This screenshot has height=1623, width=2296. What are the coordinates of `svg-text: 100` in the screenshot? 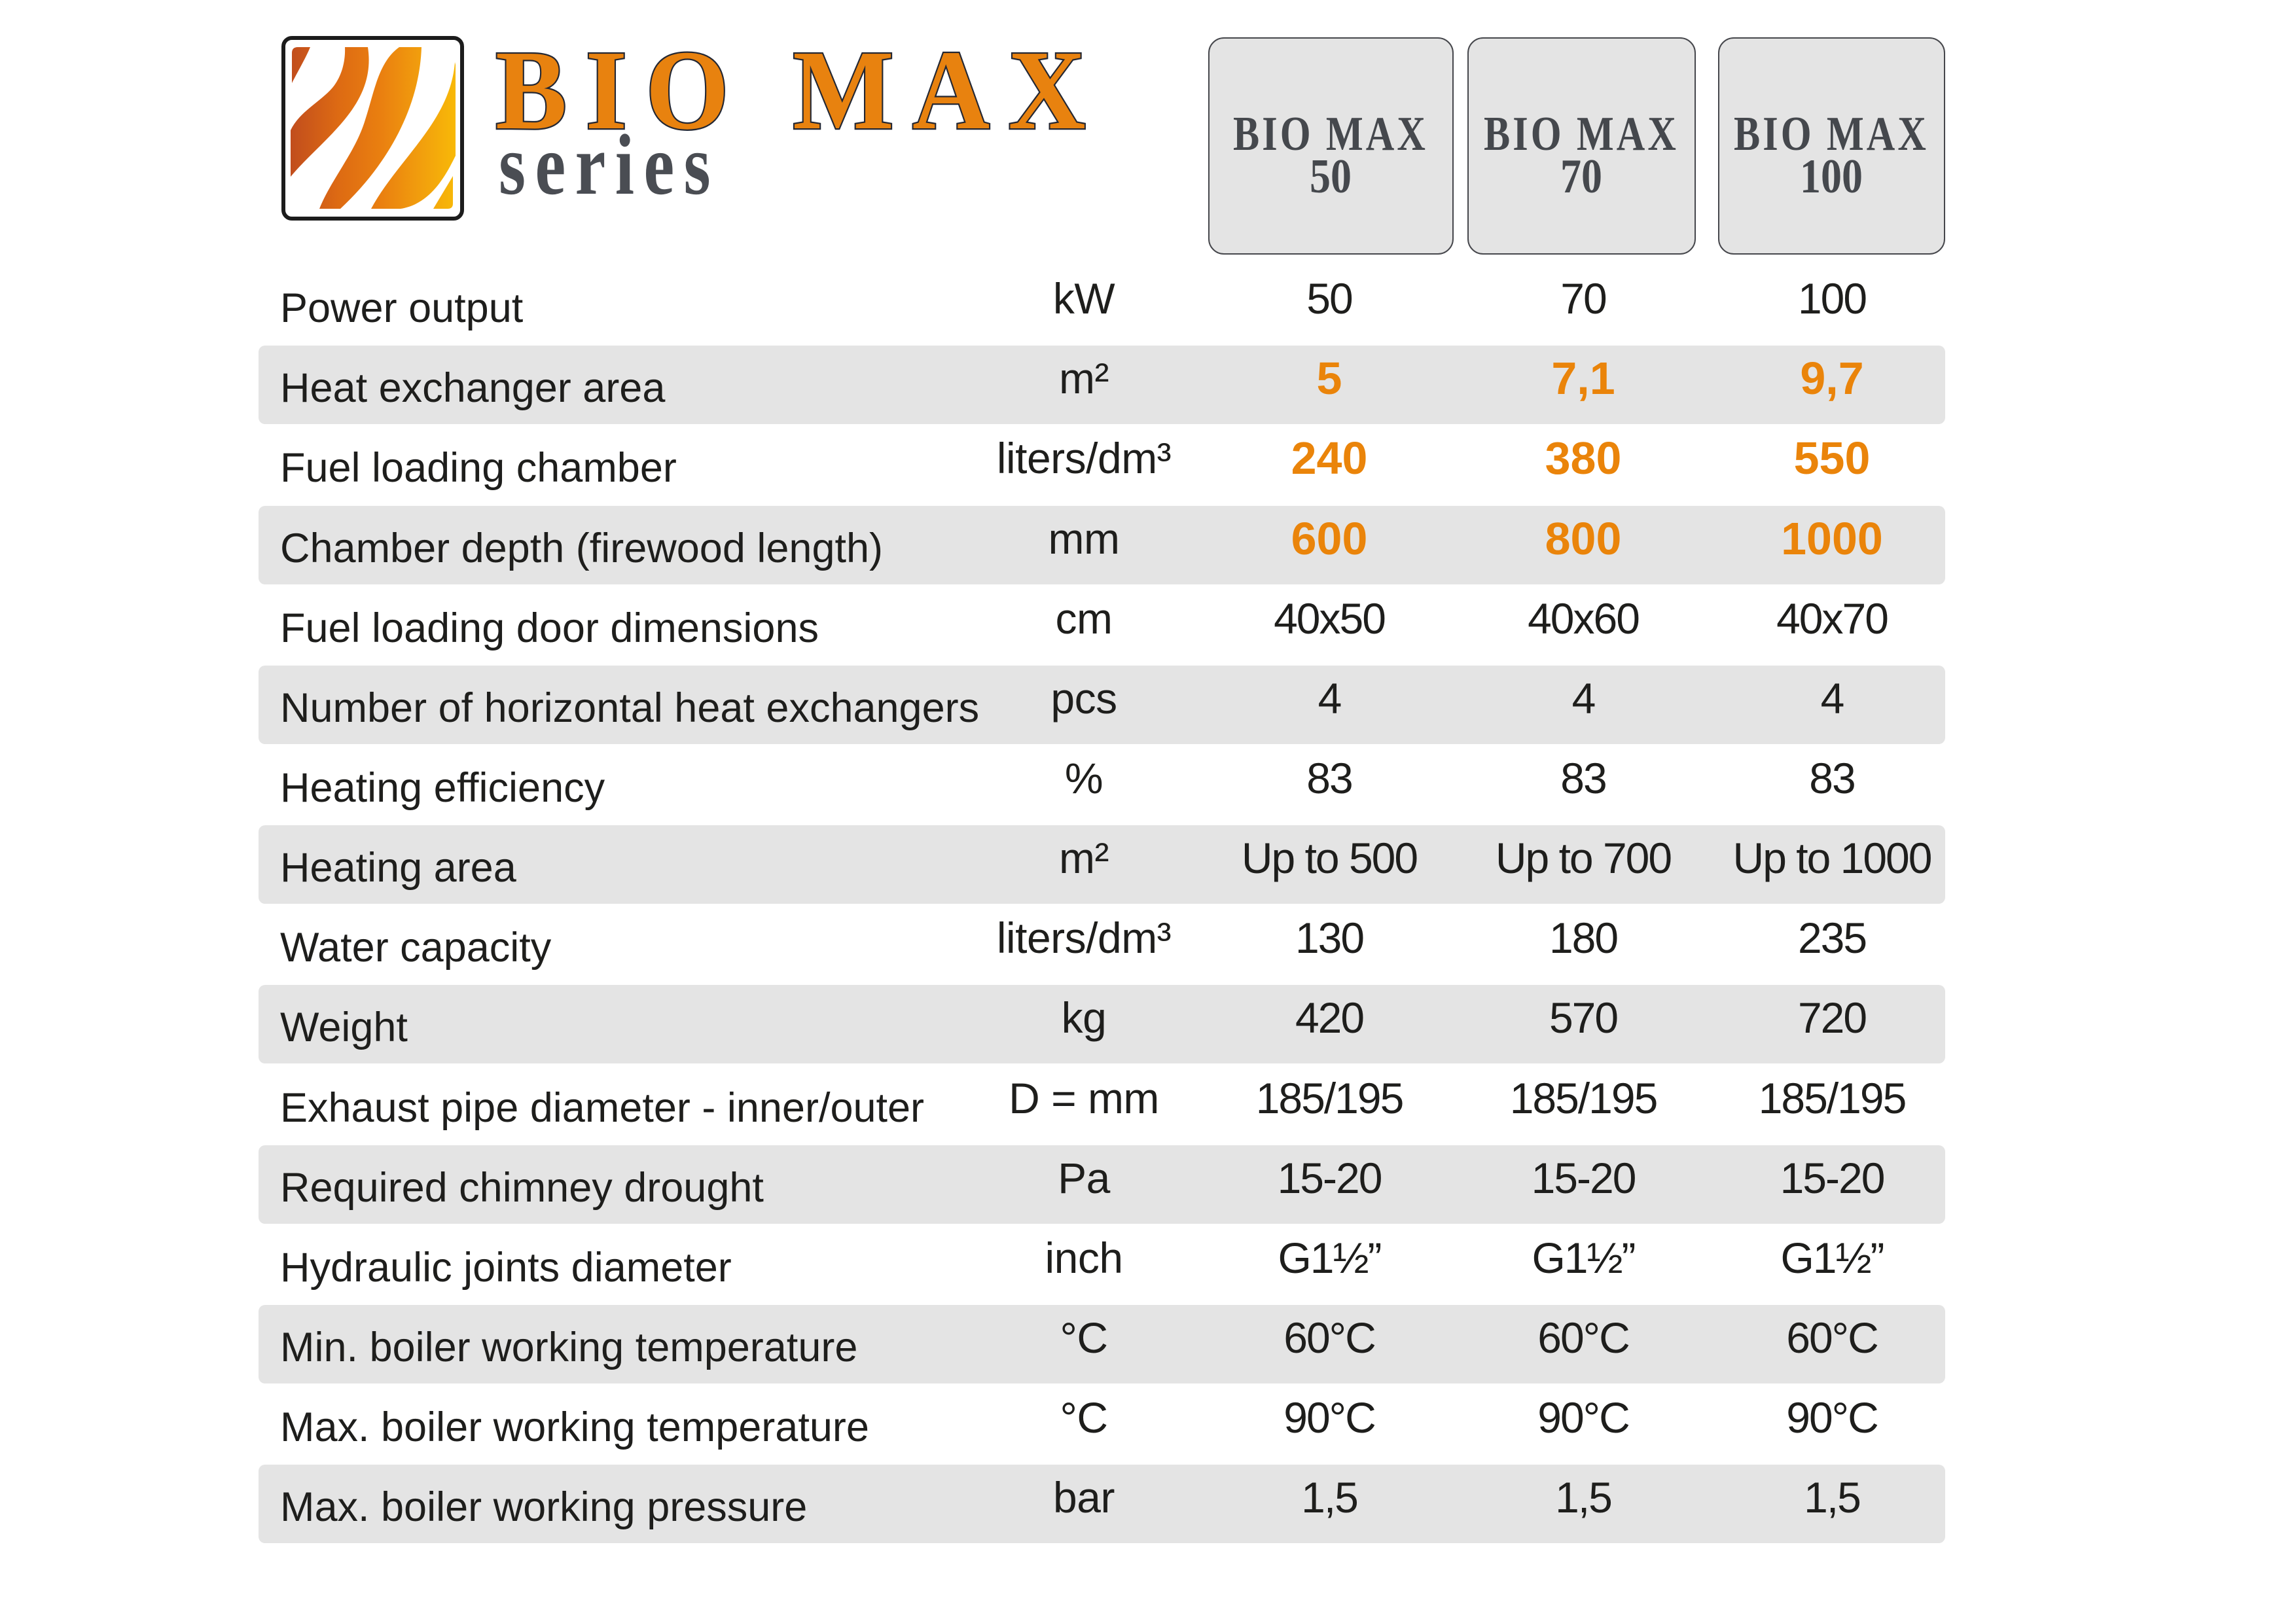 It's located at (1831, 177).